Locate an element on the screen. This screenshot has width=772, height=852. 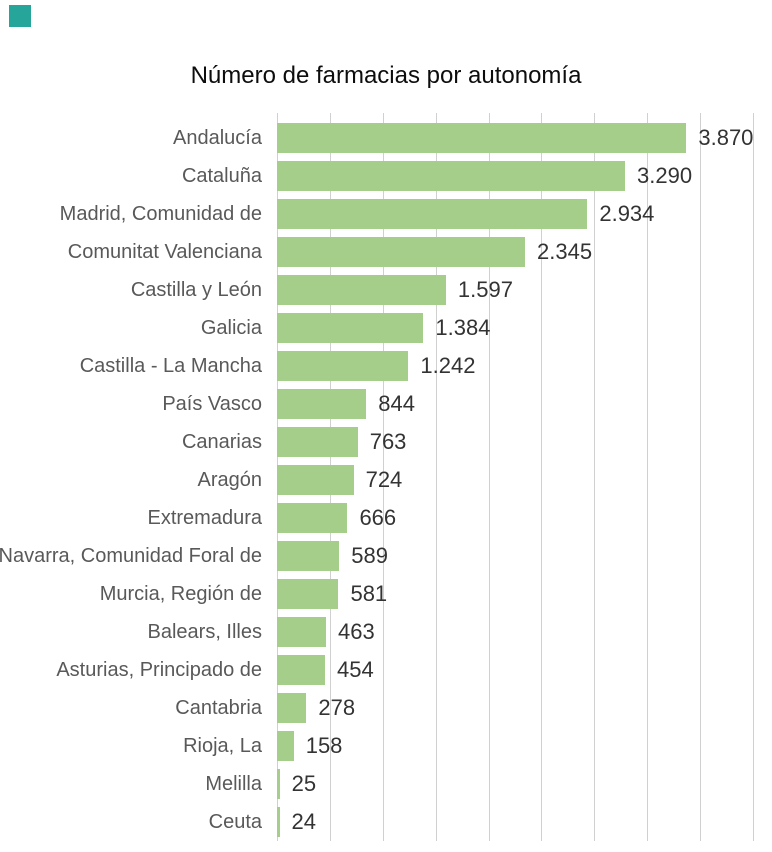
bar-row: Galicia 1.384 is located at coordinates (477, 328).